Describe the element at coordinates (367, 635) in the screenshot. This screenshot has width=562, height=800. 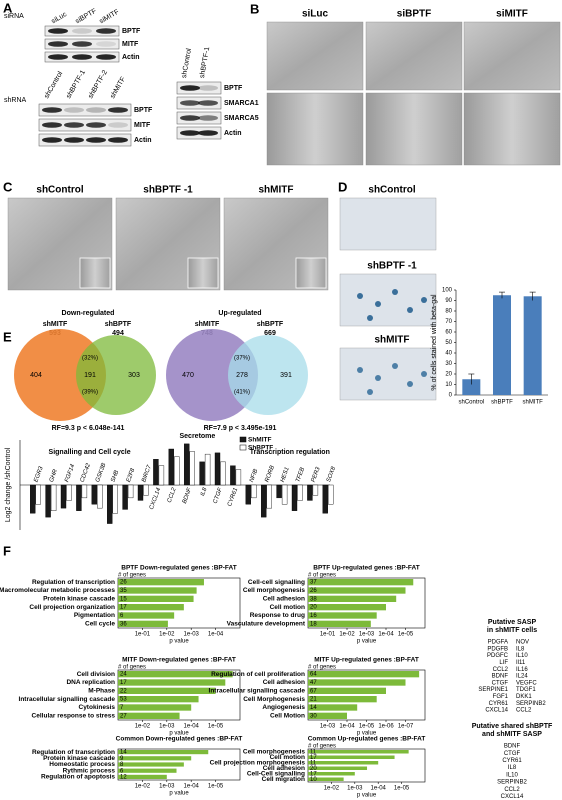
I see `x-tick-label: 1e-03` at that location.